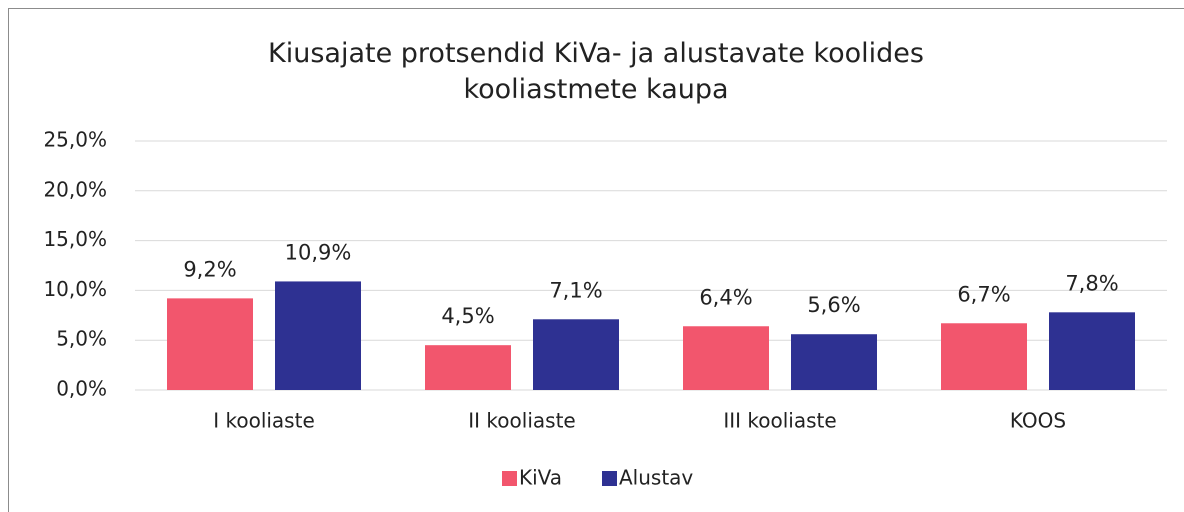  Describe the element at coordinates (1091, 283) in the screenshot. I see `data-label: 7,8%` at that location.